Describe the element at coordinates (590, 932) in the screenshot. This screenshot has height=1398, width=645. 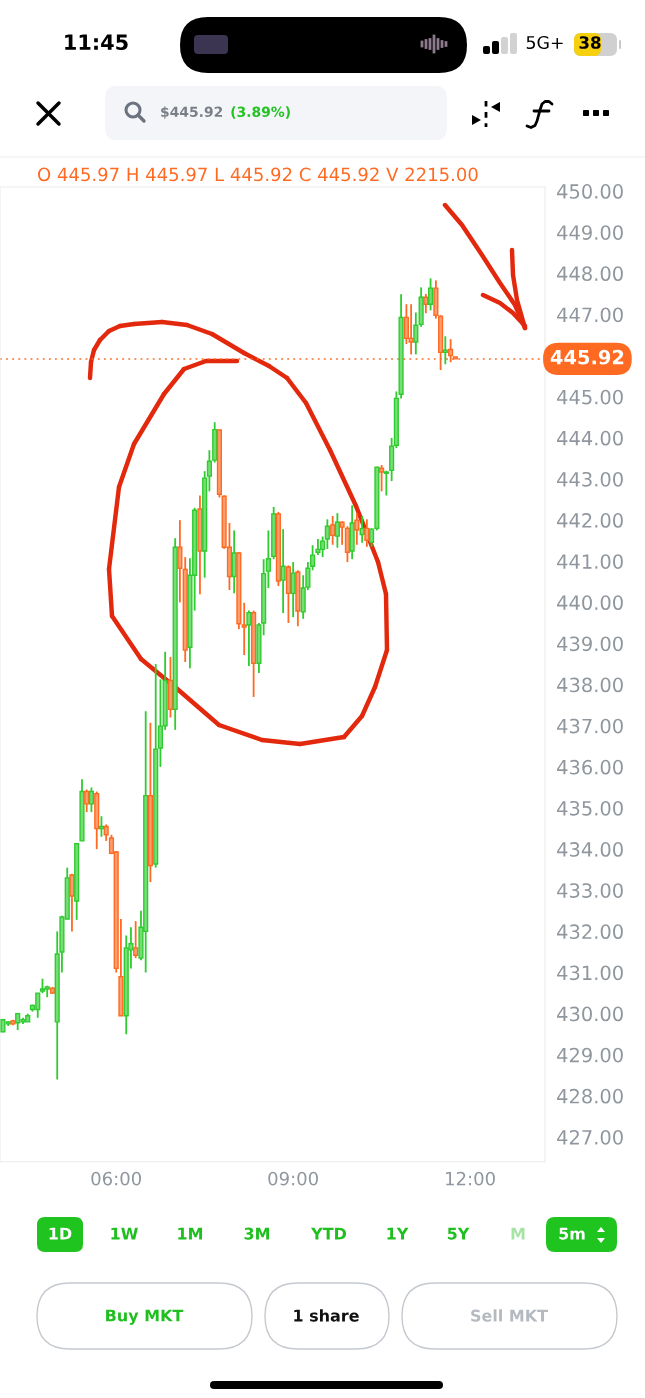
I see `y-tick-label: 432.00` at that location.